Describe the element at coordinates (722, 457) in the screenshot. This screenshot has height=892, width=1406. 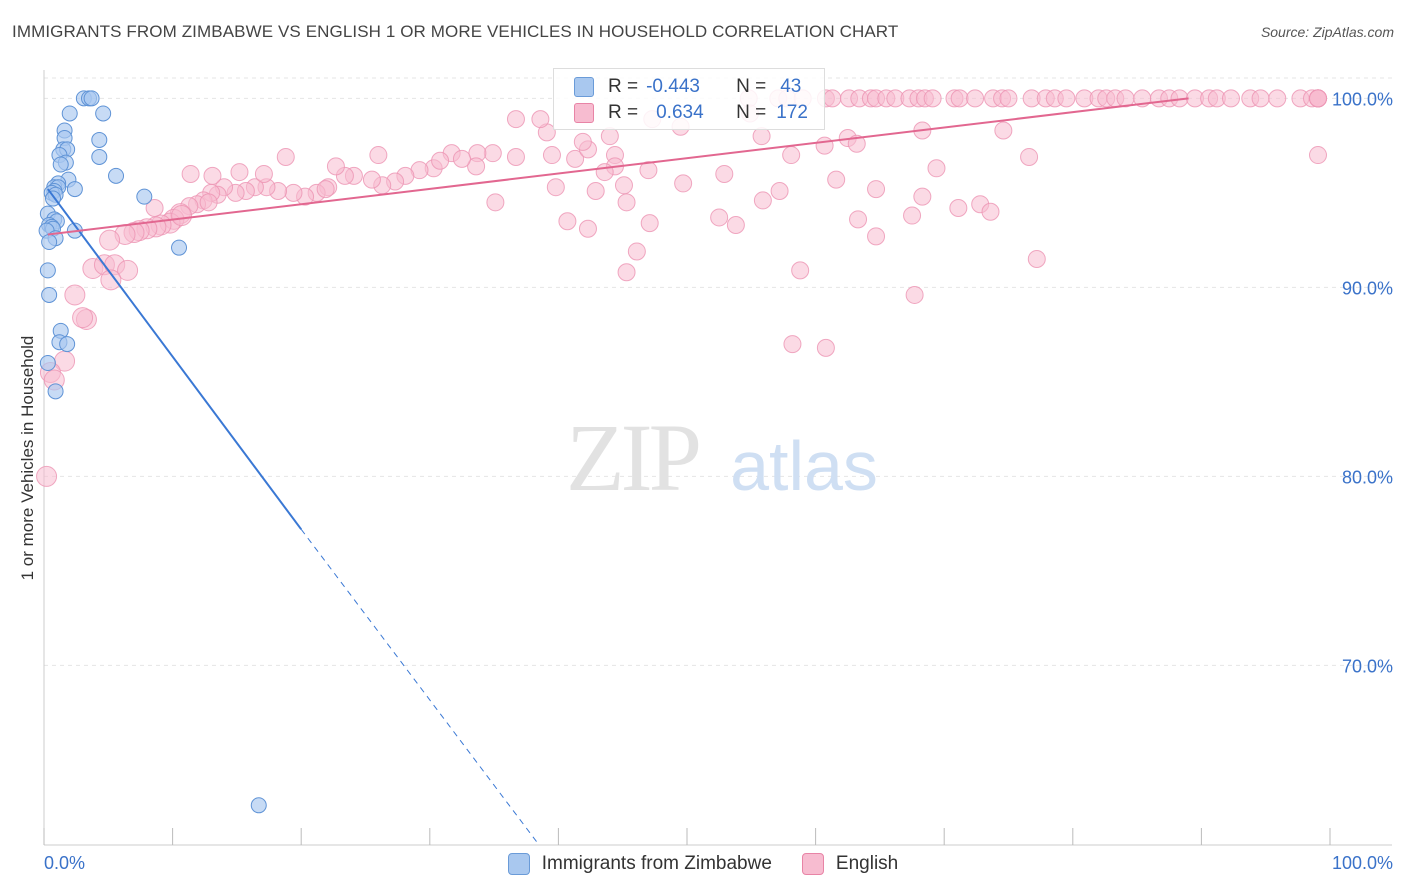
I see `watermark: ZIP atlas` at that location.